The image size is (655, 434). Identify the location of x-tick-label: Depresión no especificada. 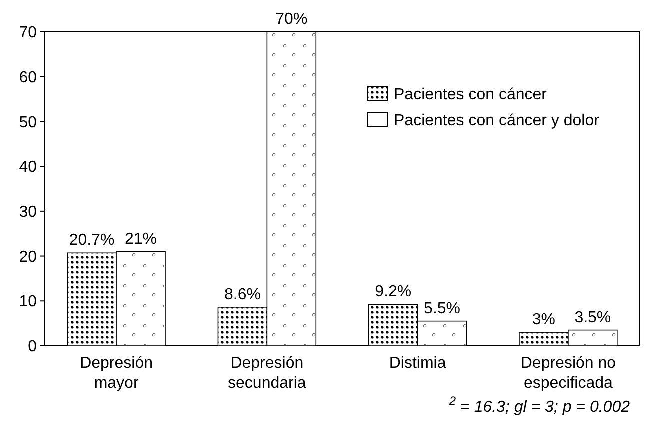
(568, 373).